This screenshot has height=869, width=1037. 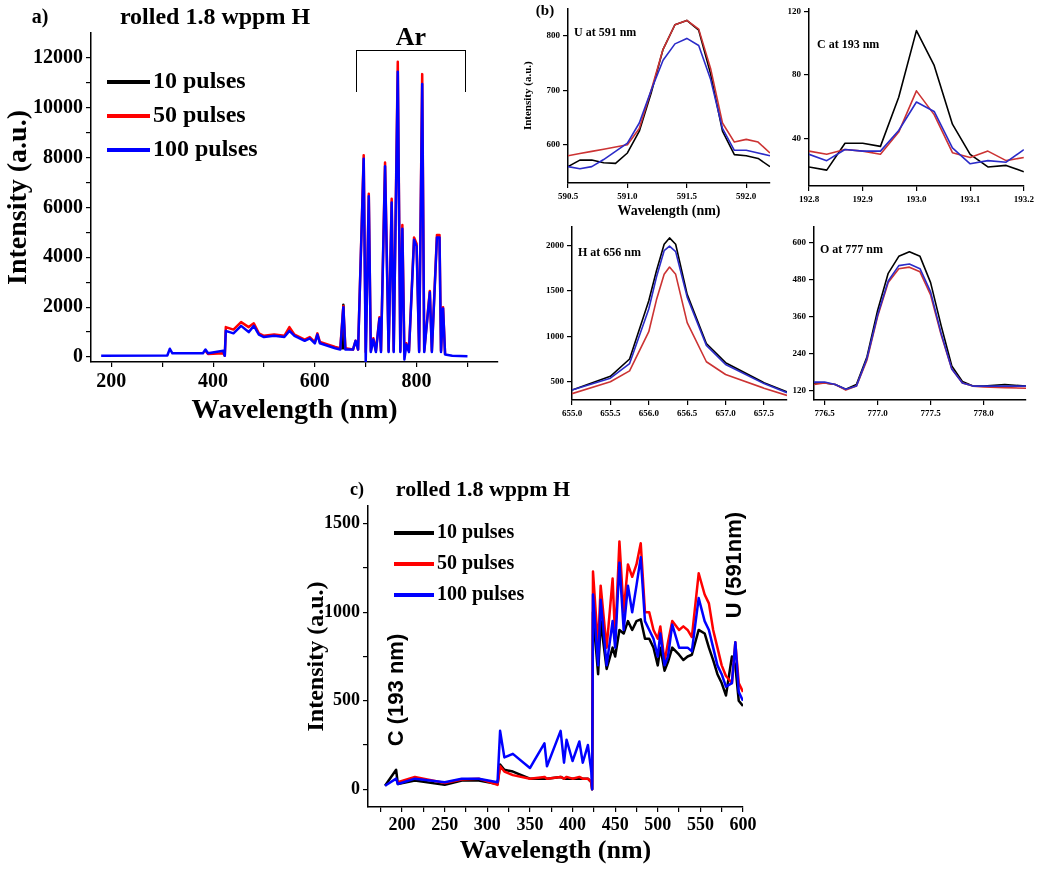 I want to click on y-tick-label: 8000, so click(x=63, y=155).